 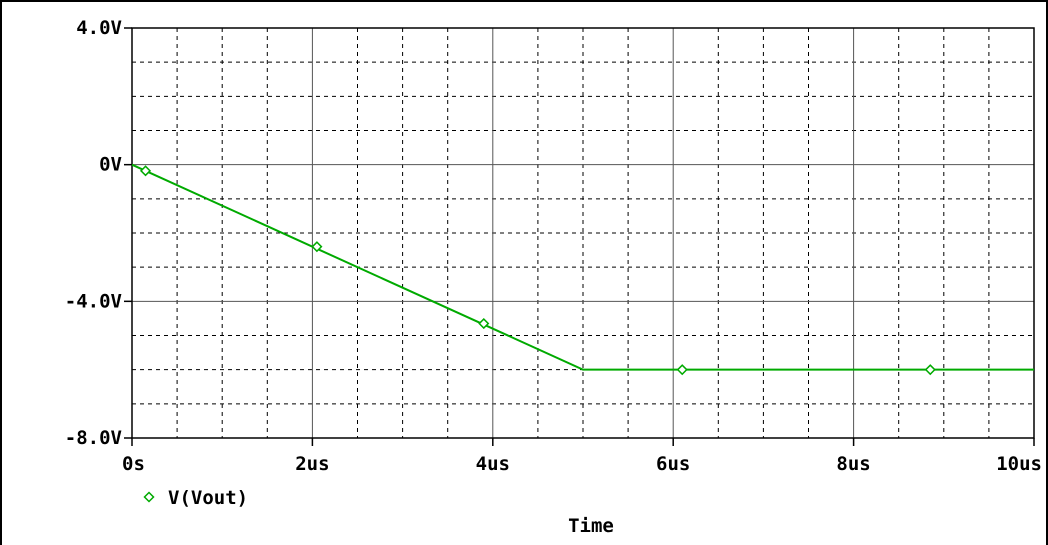 I want to click on y-tick-label: -4.0V, so click(x=93, y=301).